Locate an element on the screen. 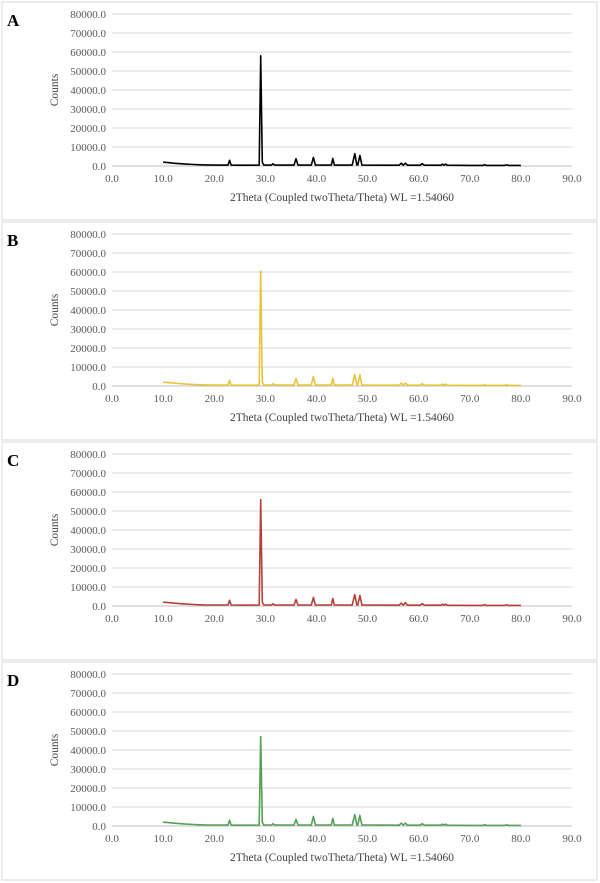 Image resolution: width=600 pixels, height=883 pixels. panel-label: C is located at coordinates (13, 460).